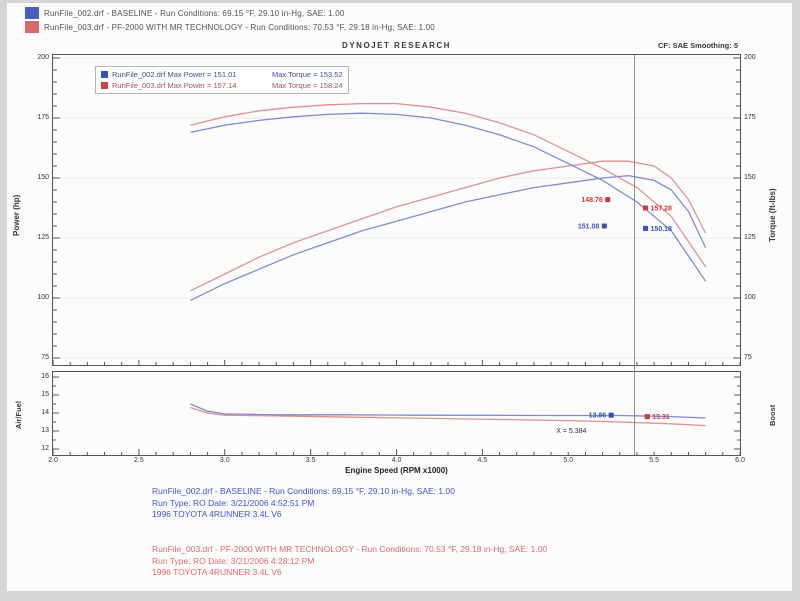 This screenshot has height=601, width=800. Describe the element at coordinates (45, 430) in the screenshot. I see `tick-label: 13` at that location.